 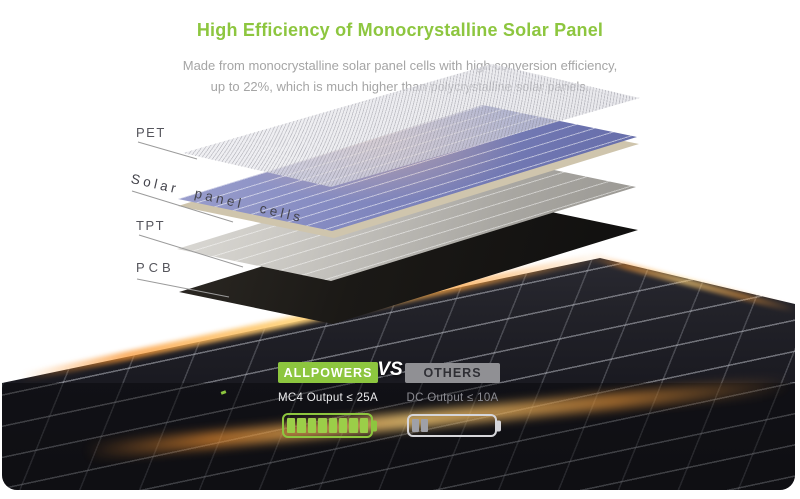 What do you see at coordinates (328, 372) in the screenshot?
I see `brand-badge: ALLPOWERS` at bounding box center [328, 372].